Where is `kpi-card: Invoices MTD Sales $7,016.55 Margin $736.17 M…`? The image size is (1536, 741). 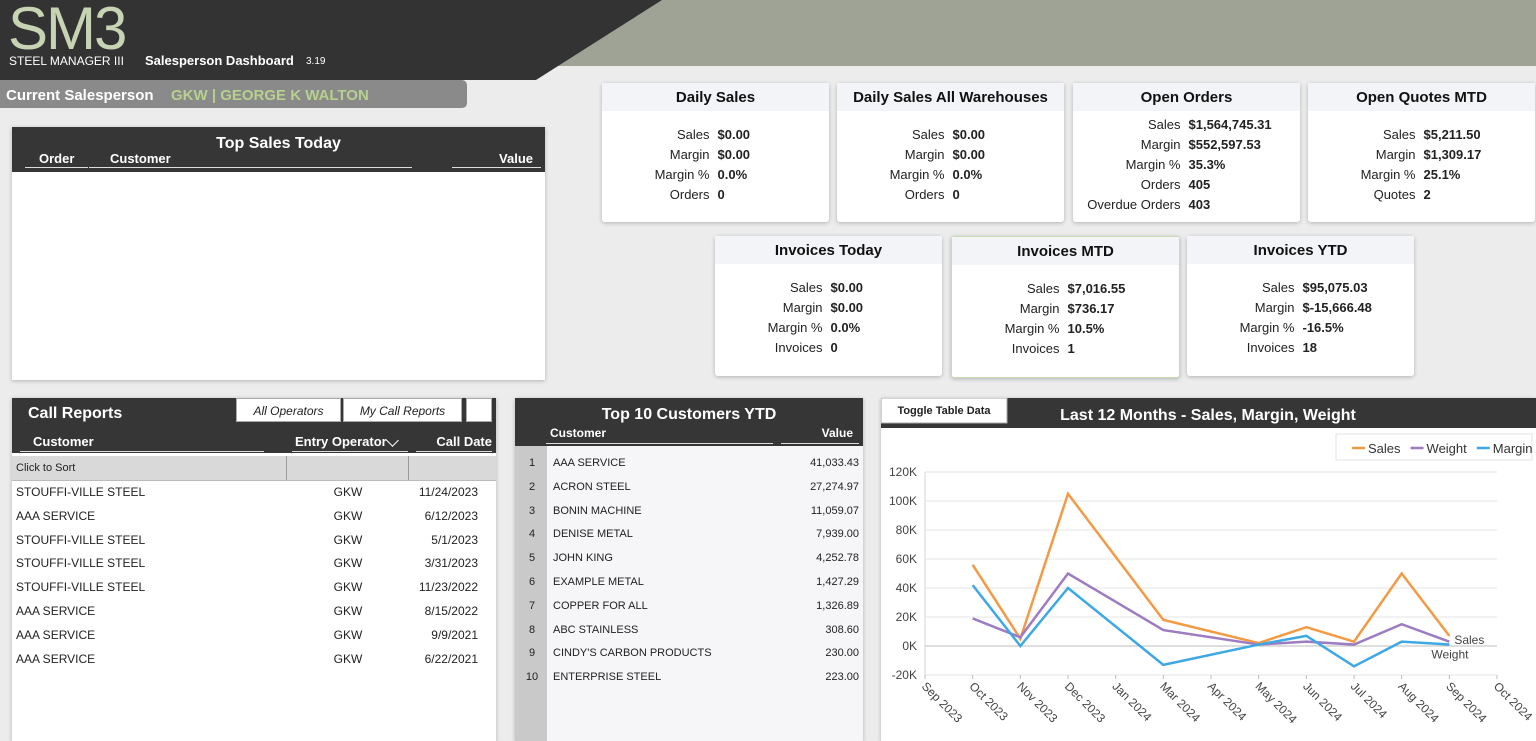 kpi-card: Invoices MTD Sales $7,016.55 Margin $736.17 M… is located at coordinates (1065, 307).